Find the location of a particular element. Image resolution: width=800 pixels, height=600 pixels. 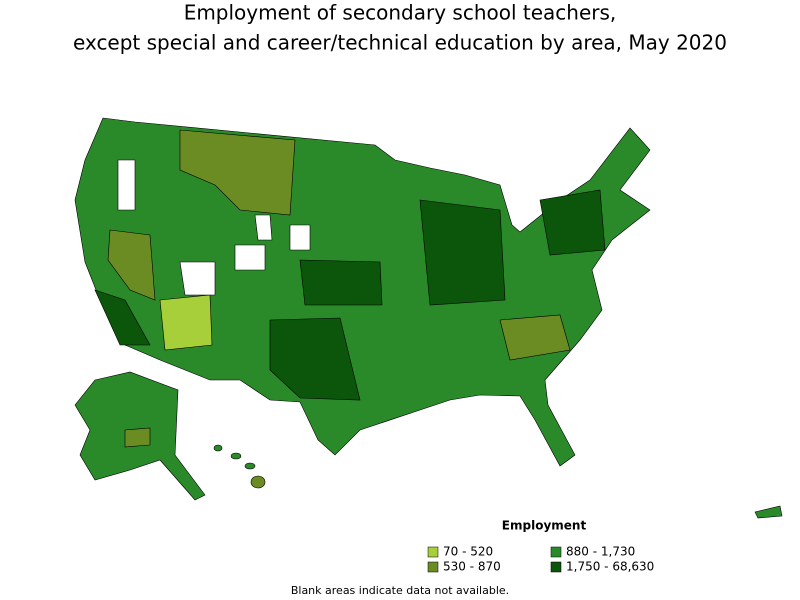

puerto-rico is located at coordinates (768, 512).